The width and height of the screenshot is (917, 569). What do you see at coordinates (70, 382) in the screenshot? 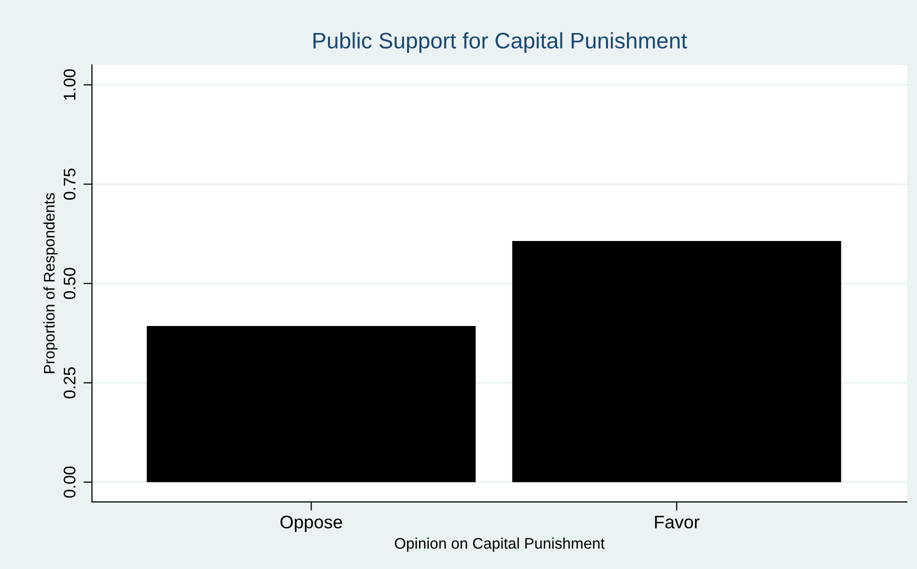
I see `y-tick-label: 0.25` at bounding box center [70, 382].